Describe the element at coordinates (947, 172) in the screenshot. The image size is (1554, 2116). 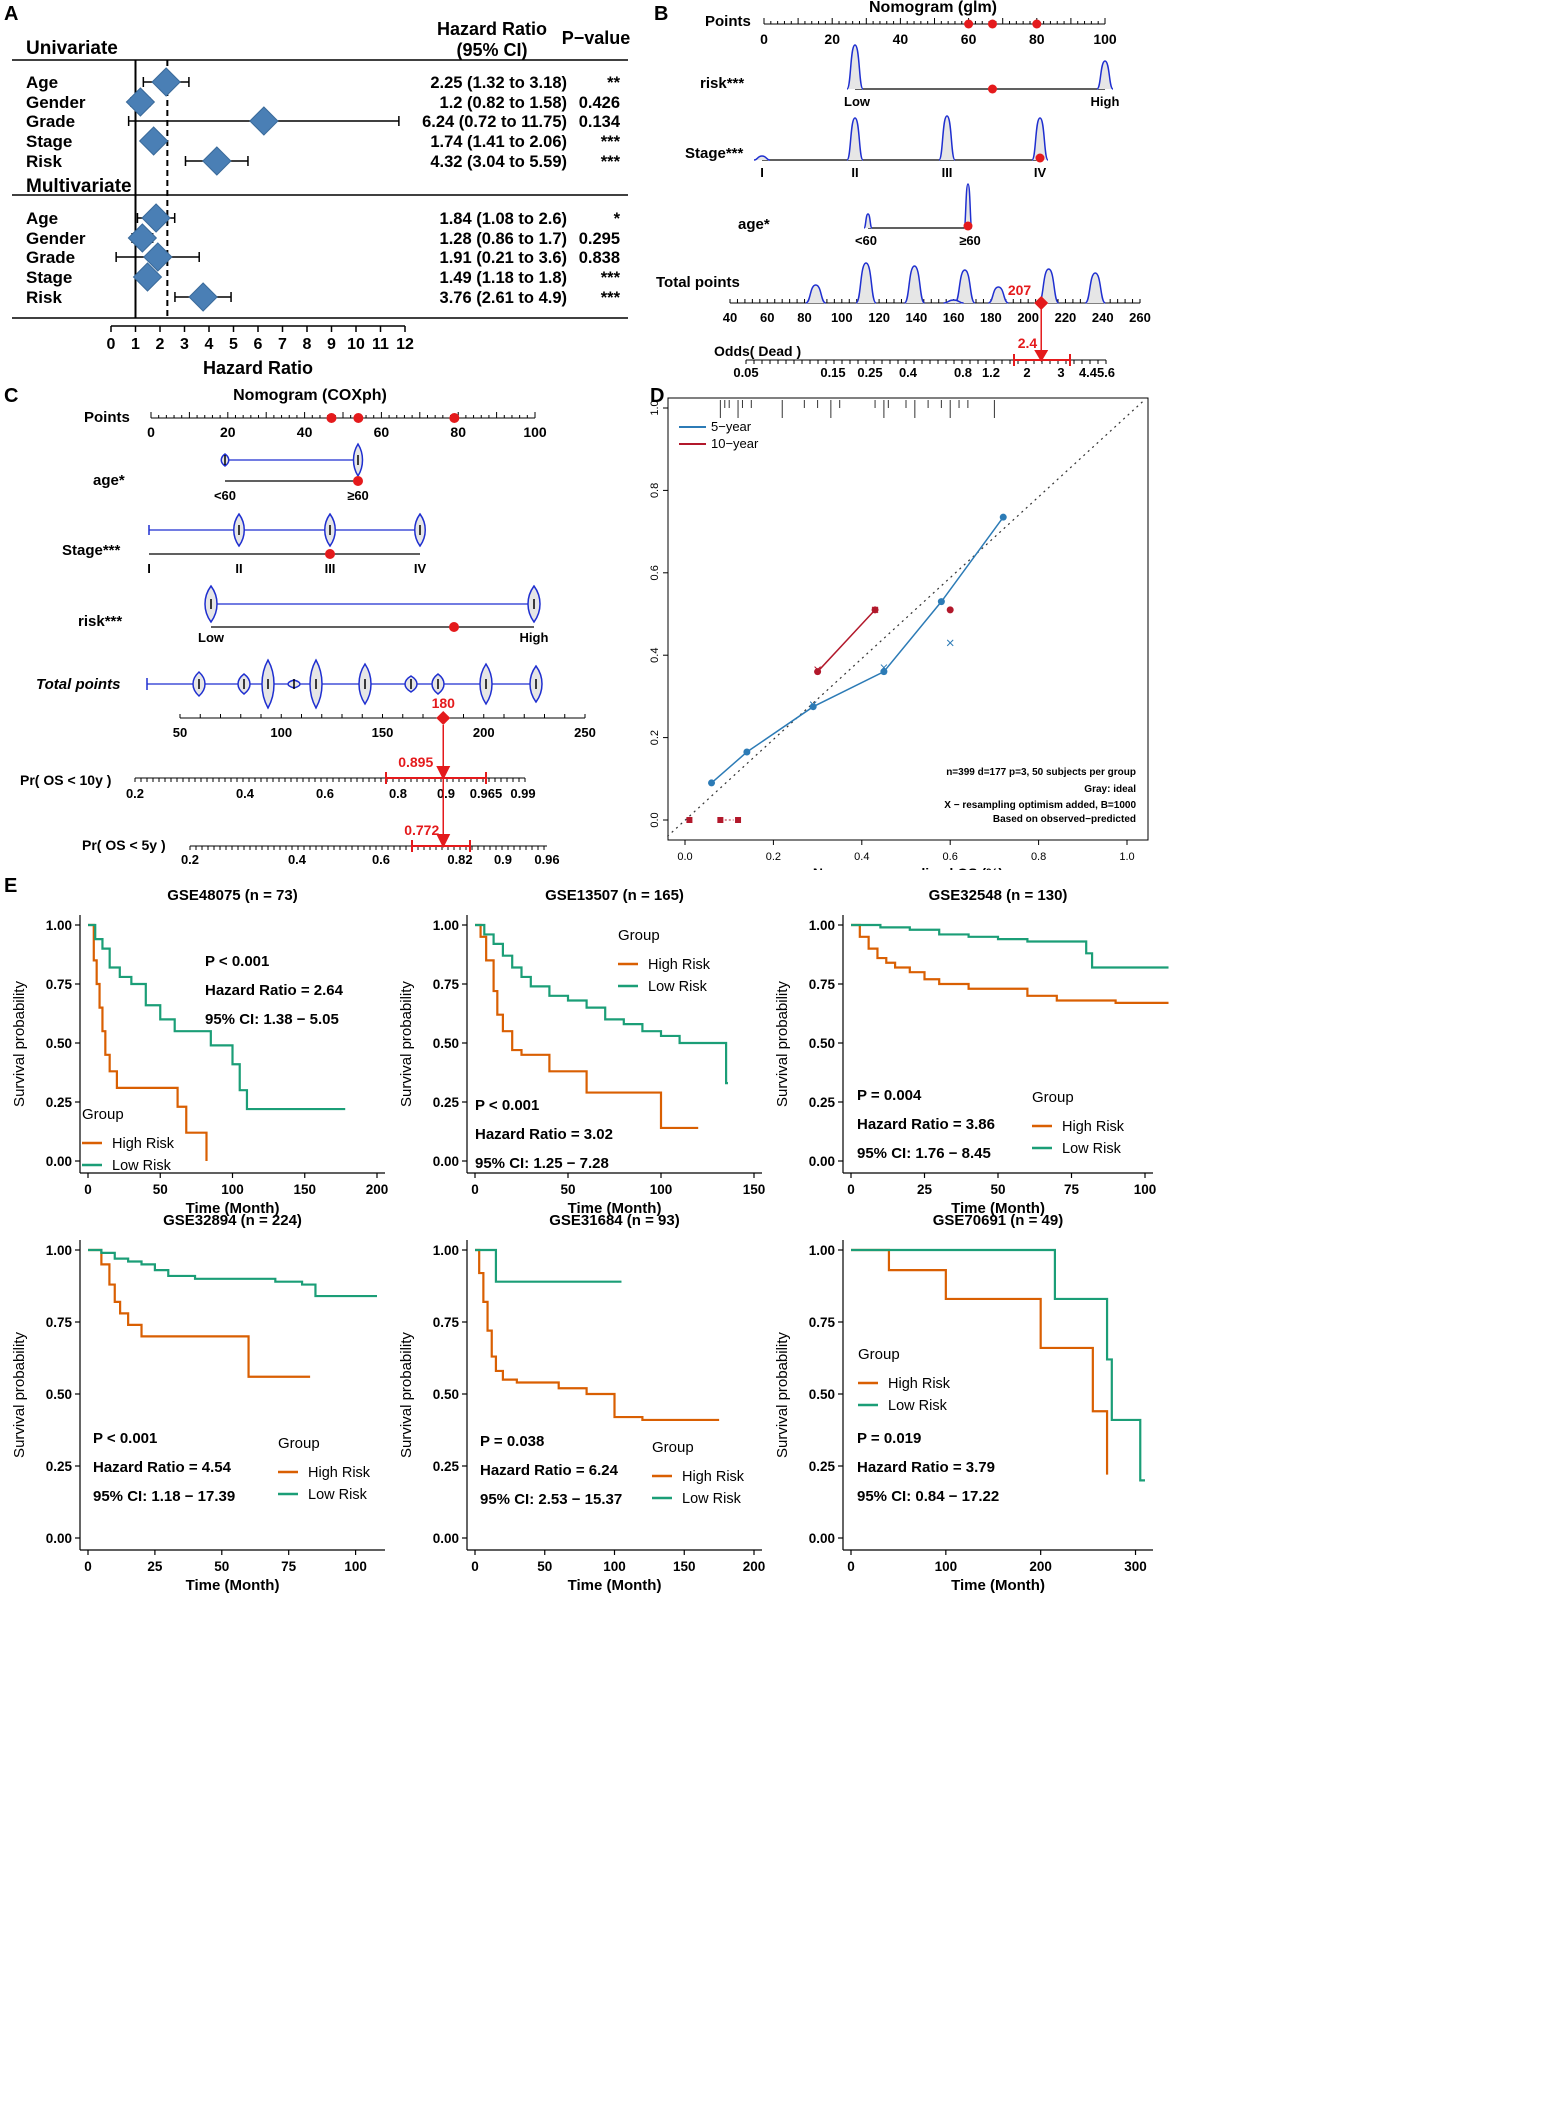
I see `glm-tick-label: III` at that location.